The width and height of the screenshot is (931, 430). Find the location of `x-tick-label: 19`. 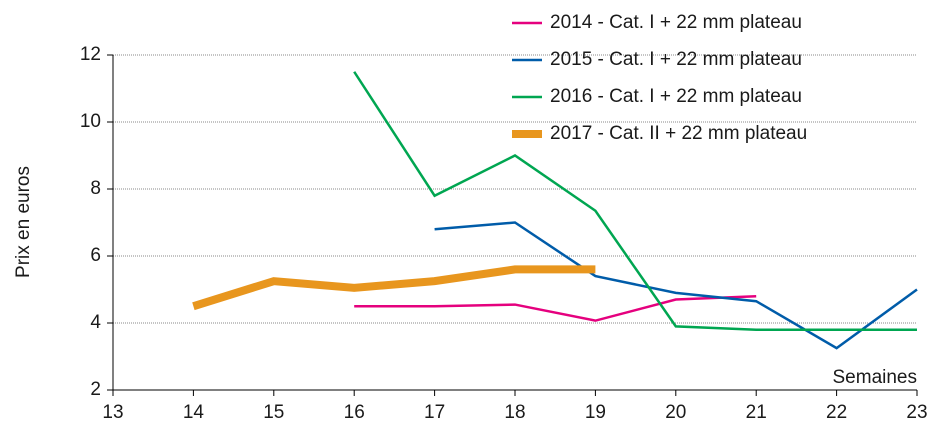

x-tick-label: 19 is located at coordinates (595, 412).